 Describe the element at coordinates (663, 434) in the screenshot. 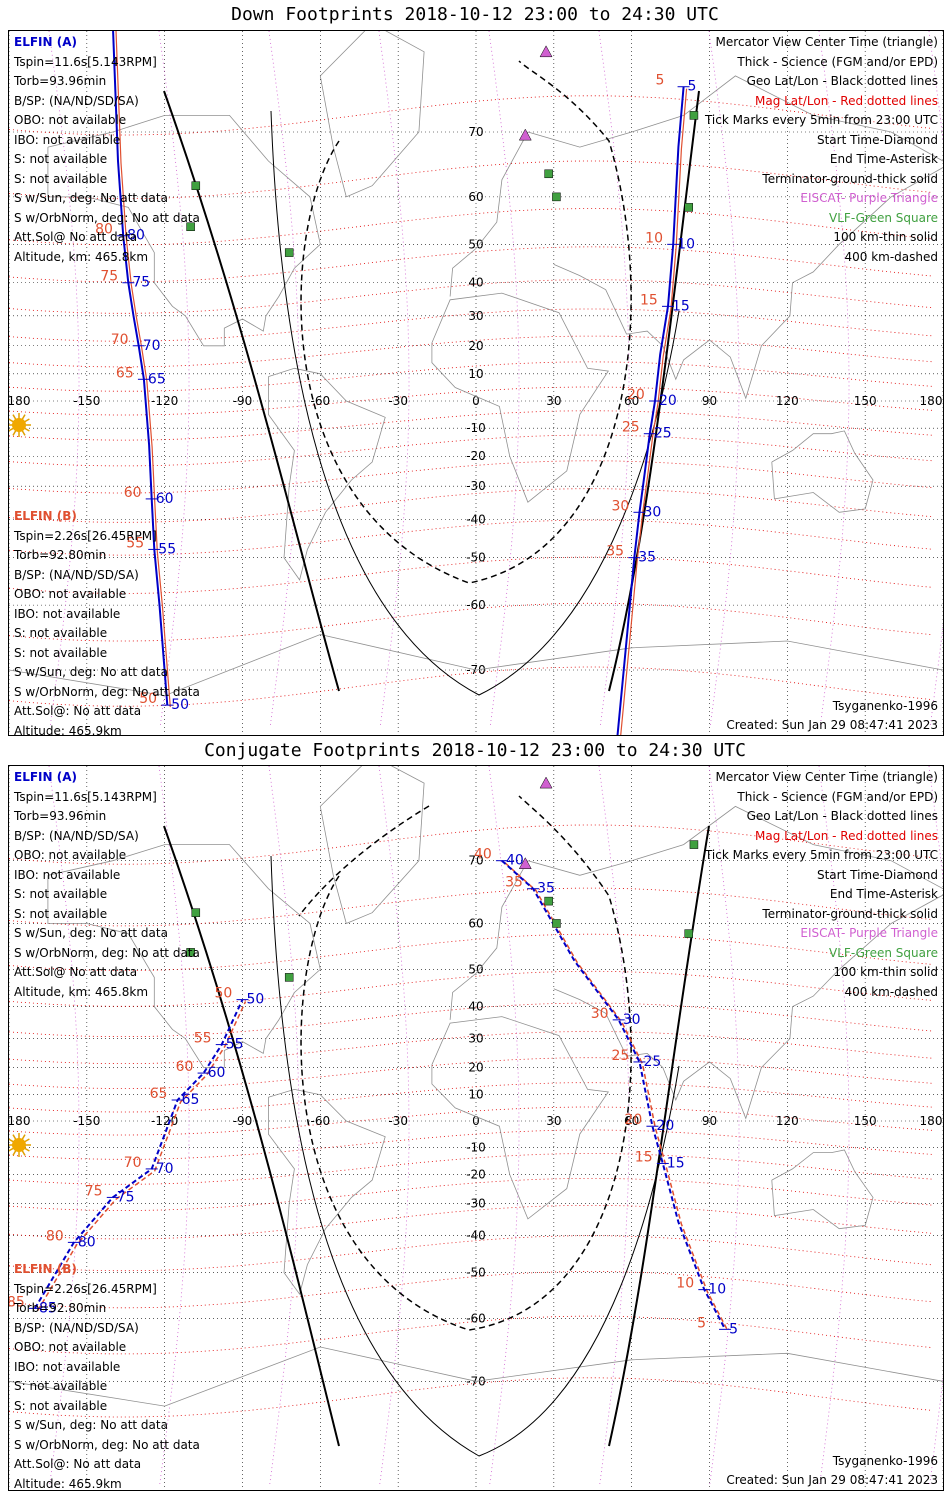

I see `sat-a-tick-label: 25` at that location.